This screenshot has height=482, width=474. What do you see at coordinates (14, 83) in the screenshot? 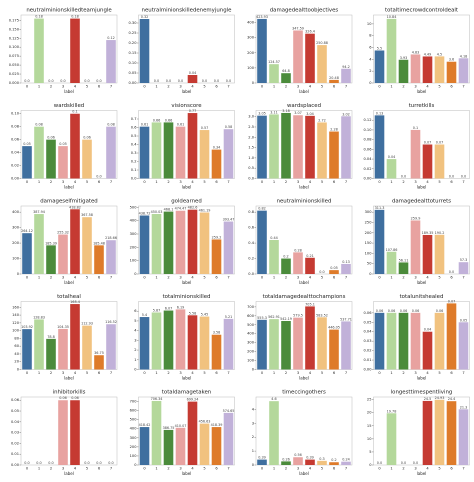
I see `y-tick-label: 0.000` at bounding box center [14, 83].